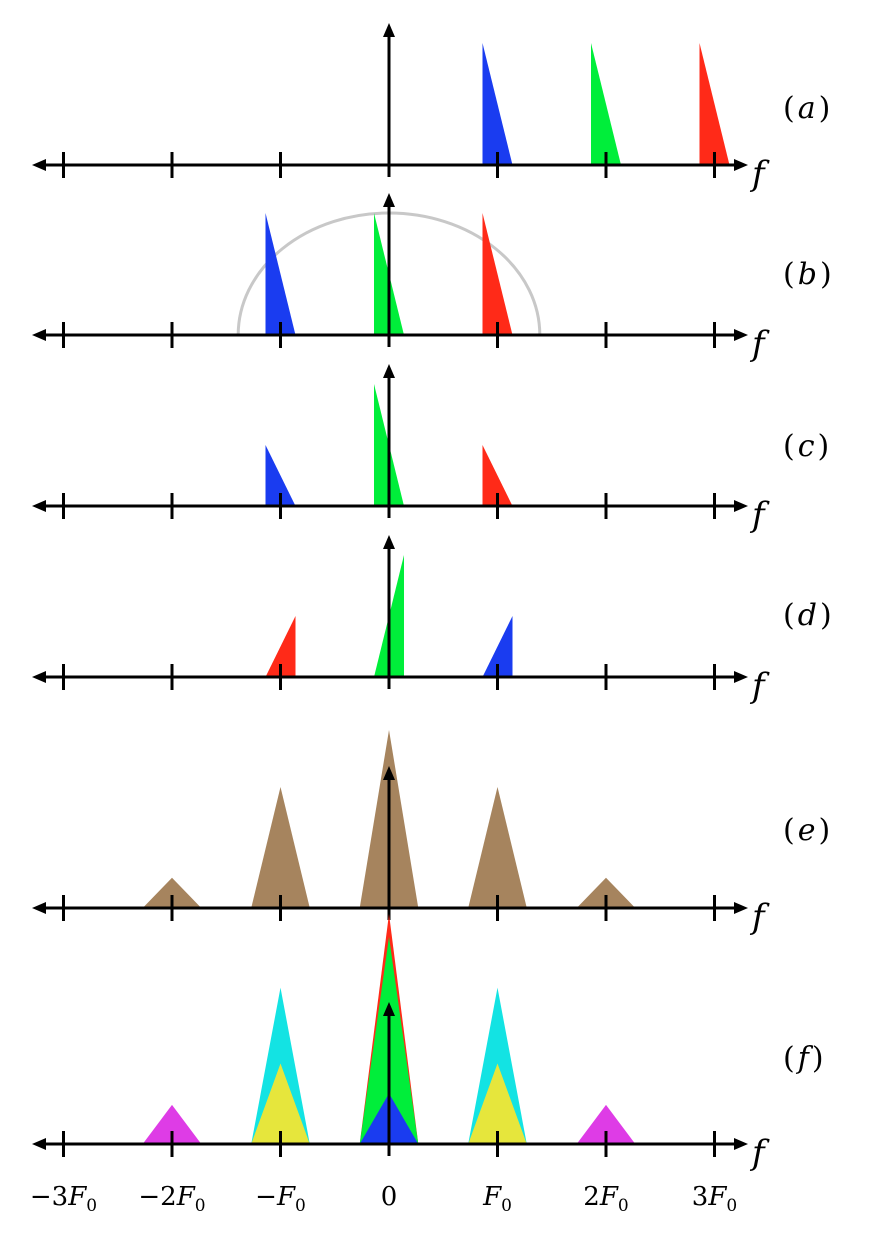 The image size is (890, 1238). Describe the element at coordinates (389, 1197) in the screenshot. I see `tick-label: 0` at that location.